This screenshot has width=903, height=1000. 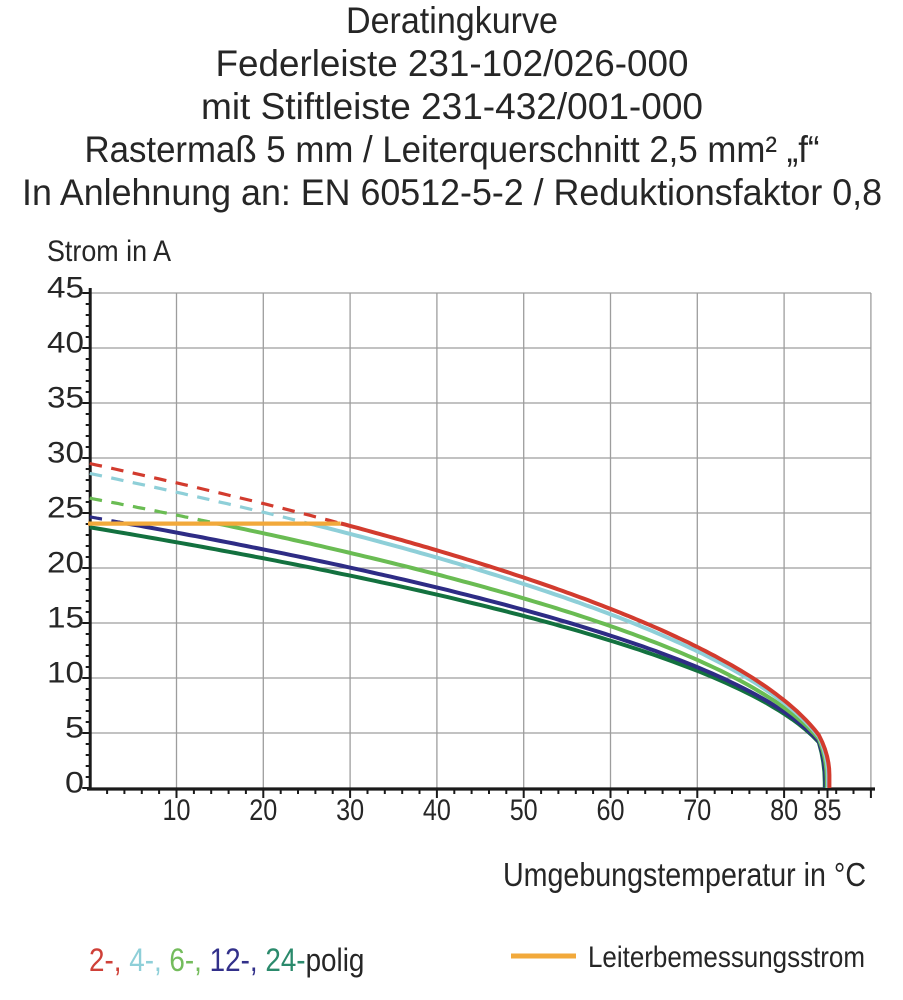 I want to click on svg-text:mit Stiftleiste 231-432/001-00: mit Stiftleiste 231-432/001-000, so click(x=452, y=106).